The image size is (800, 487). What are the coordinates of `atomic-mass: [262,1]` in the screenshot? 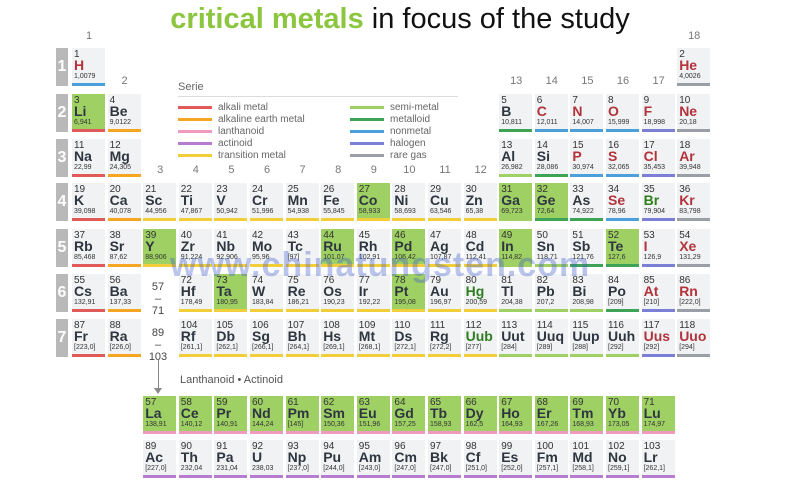 It's located at (227, 347).